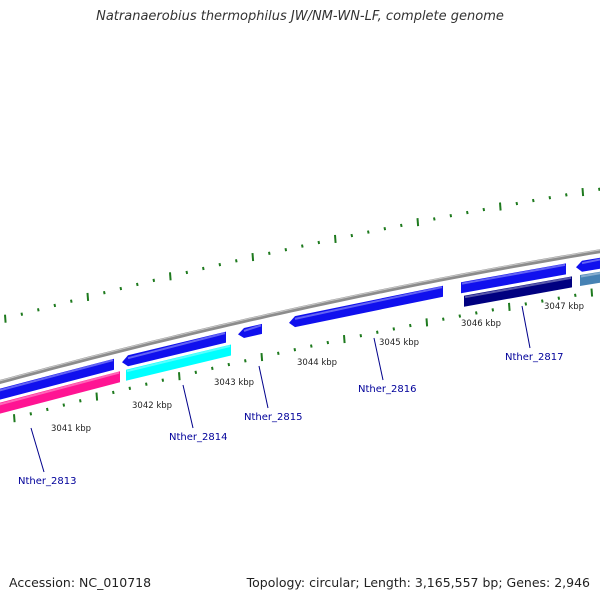  Describe the element at coordinates (513, 274) in the screenshot. I see `gene-outer-5-shine` at that location.